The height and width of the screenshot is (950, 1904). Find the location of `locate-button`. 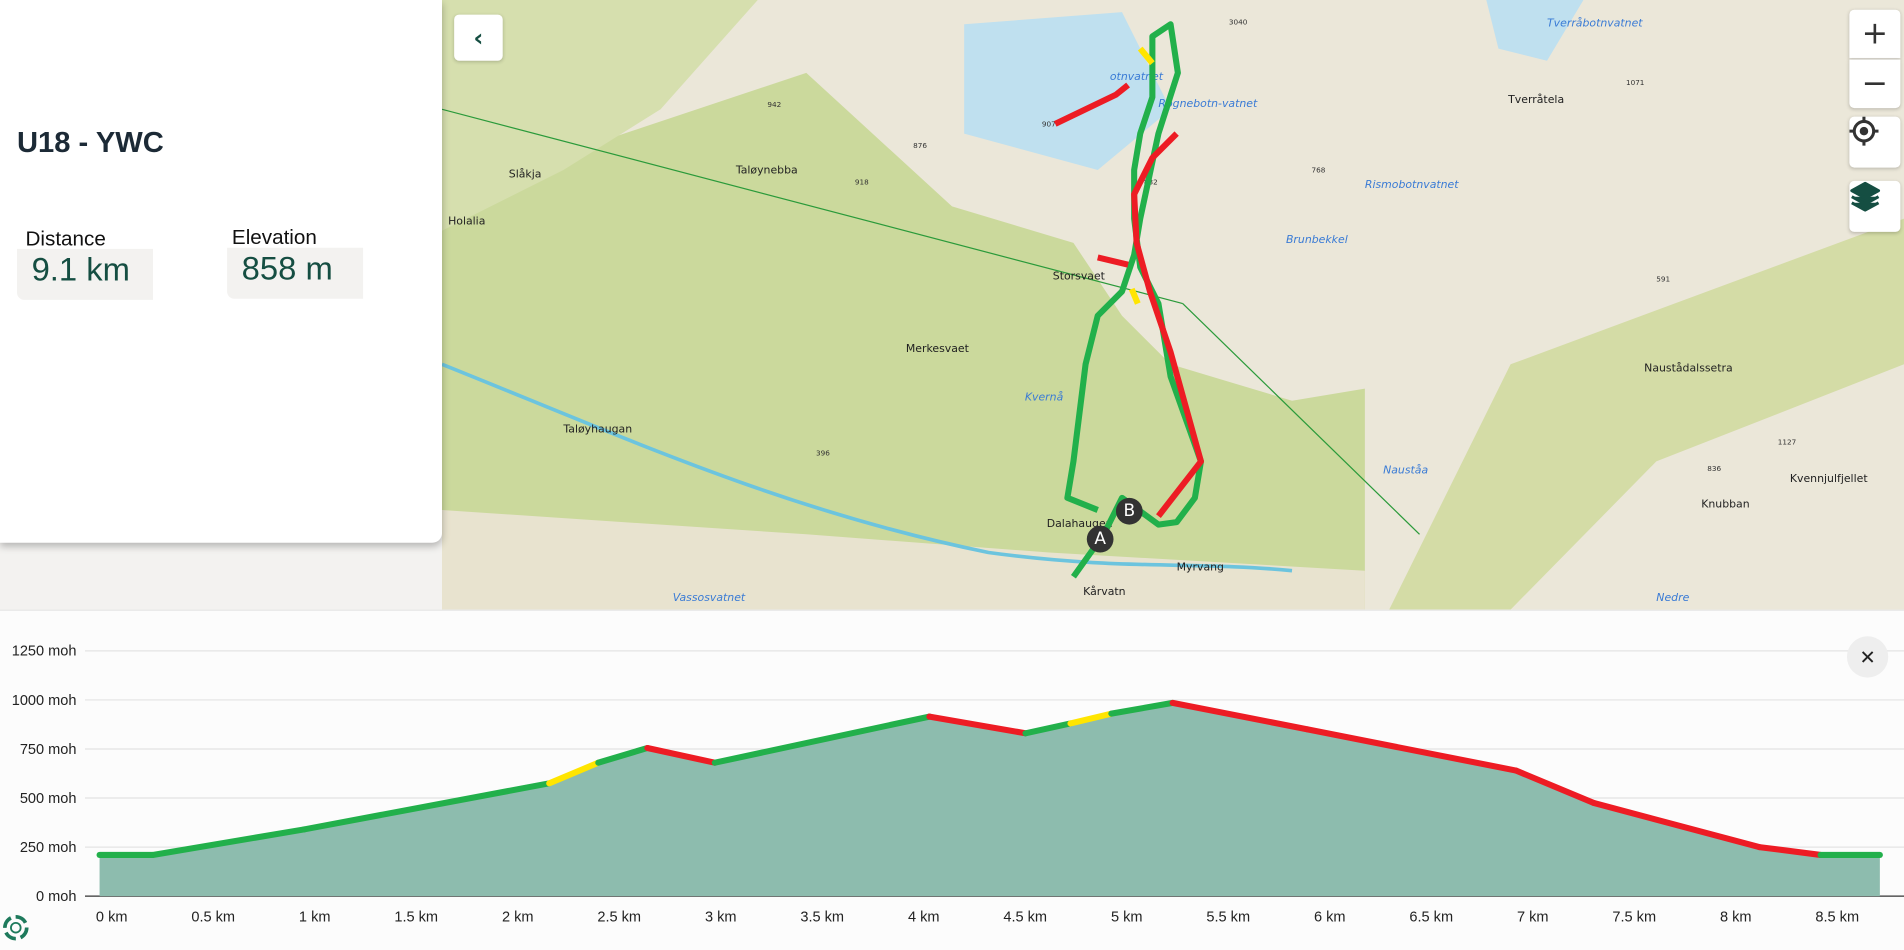

locate-button is located at coordinates (1875, 142).